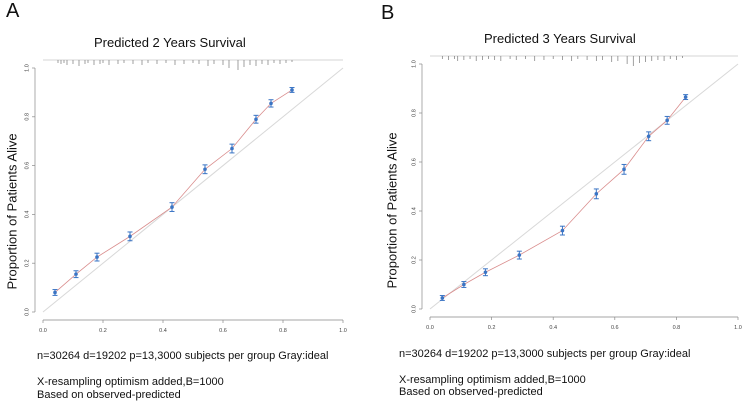 This screenshot has height=404, width=750. Describe the element at coordinates (170, 42) in the screenshot. I see `chart-title: Predicted 2 Years Survival` at that location.